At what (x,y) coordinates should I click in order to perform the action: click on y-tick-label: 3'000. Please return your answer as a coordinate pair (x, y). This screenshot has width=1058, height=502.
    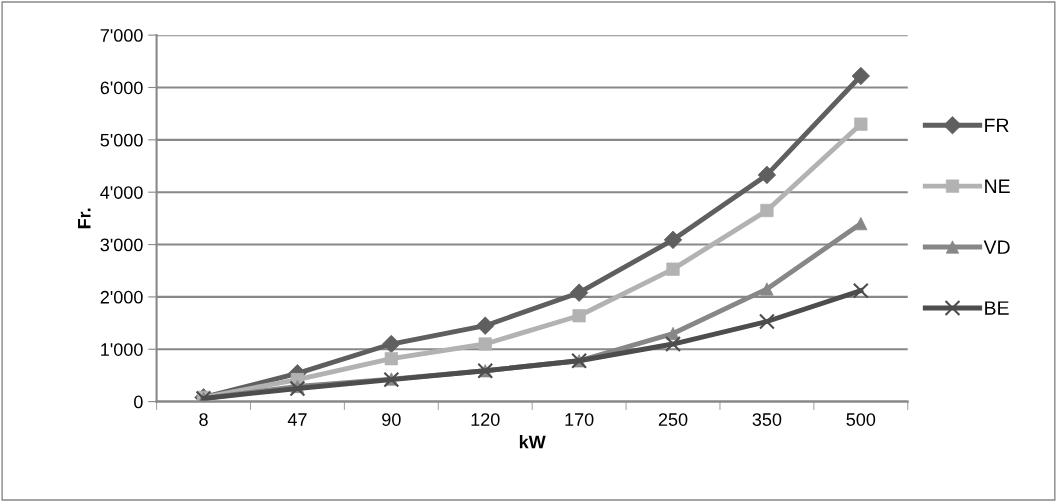
    Looking at the image, I should click on (121, 245).